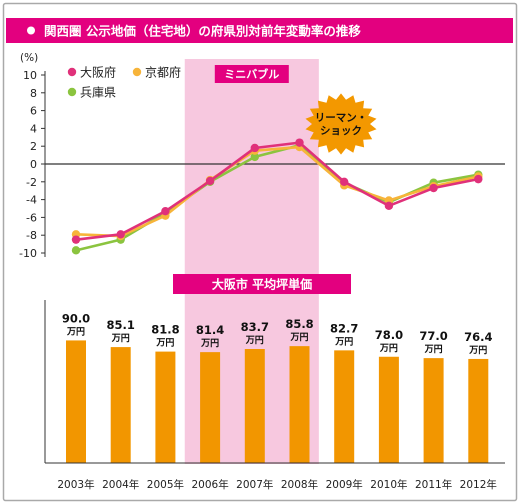 The image size is (520, 504). What do you see at coordinates (299, 324) in the screenshot?
I see `bar-value-label: 85.8` at bounding box center [299, 324].